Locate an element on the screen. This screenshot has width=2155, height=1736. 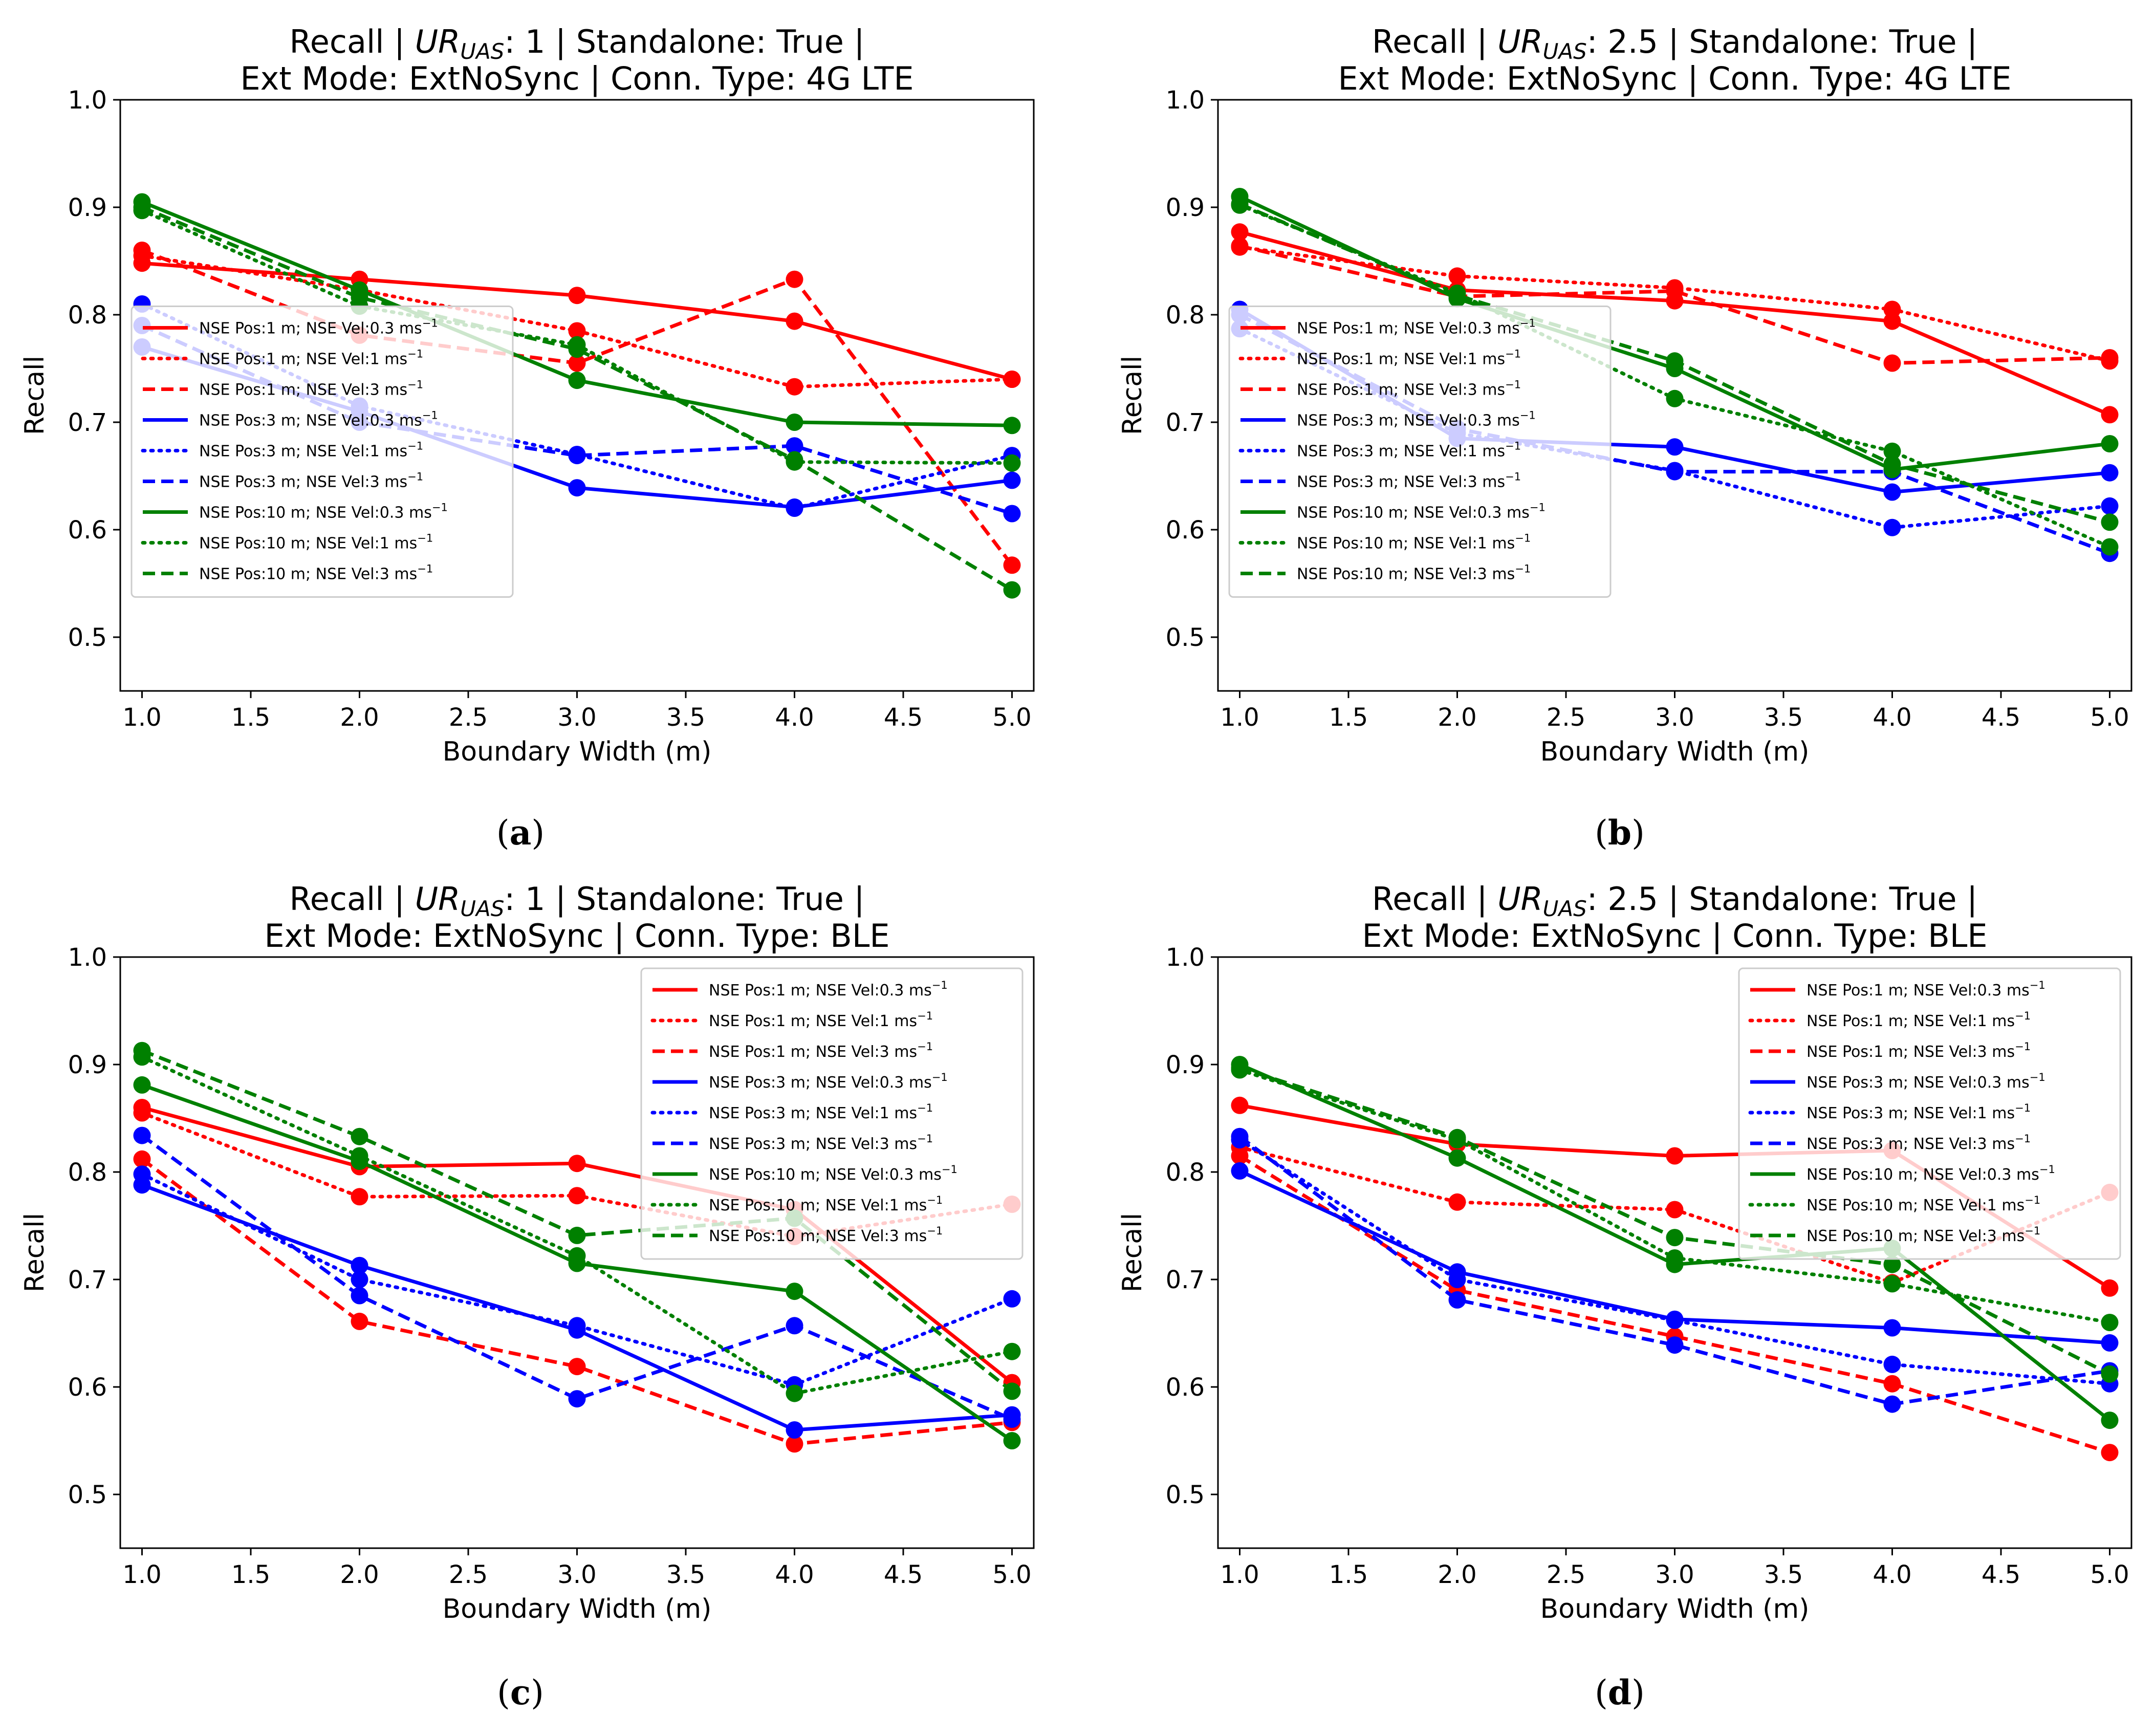
y-tick-label: 0.5 is located at coordinates (1185, 1495).